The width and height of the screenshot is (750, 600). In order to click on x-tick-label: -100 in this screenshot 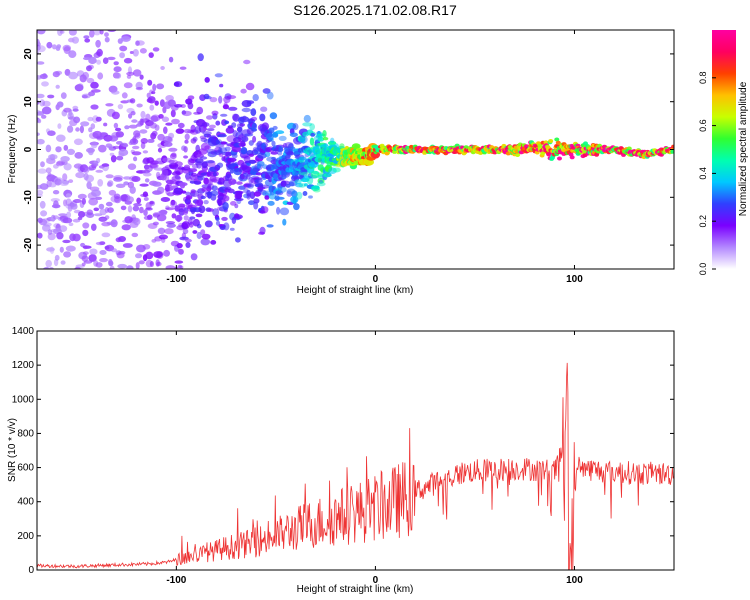, I will do `click(176, 580)`.